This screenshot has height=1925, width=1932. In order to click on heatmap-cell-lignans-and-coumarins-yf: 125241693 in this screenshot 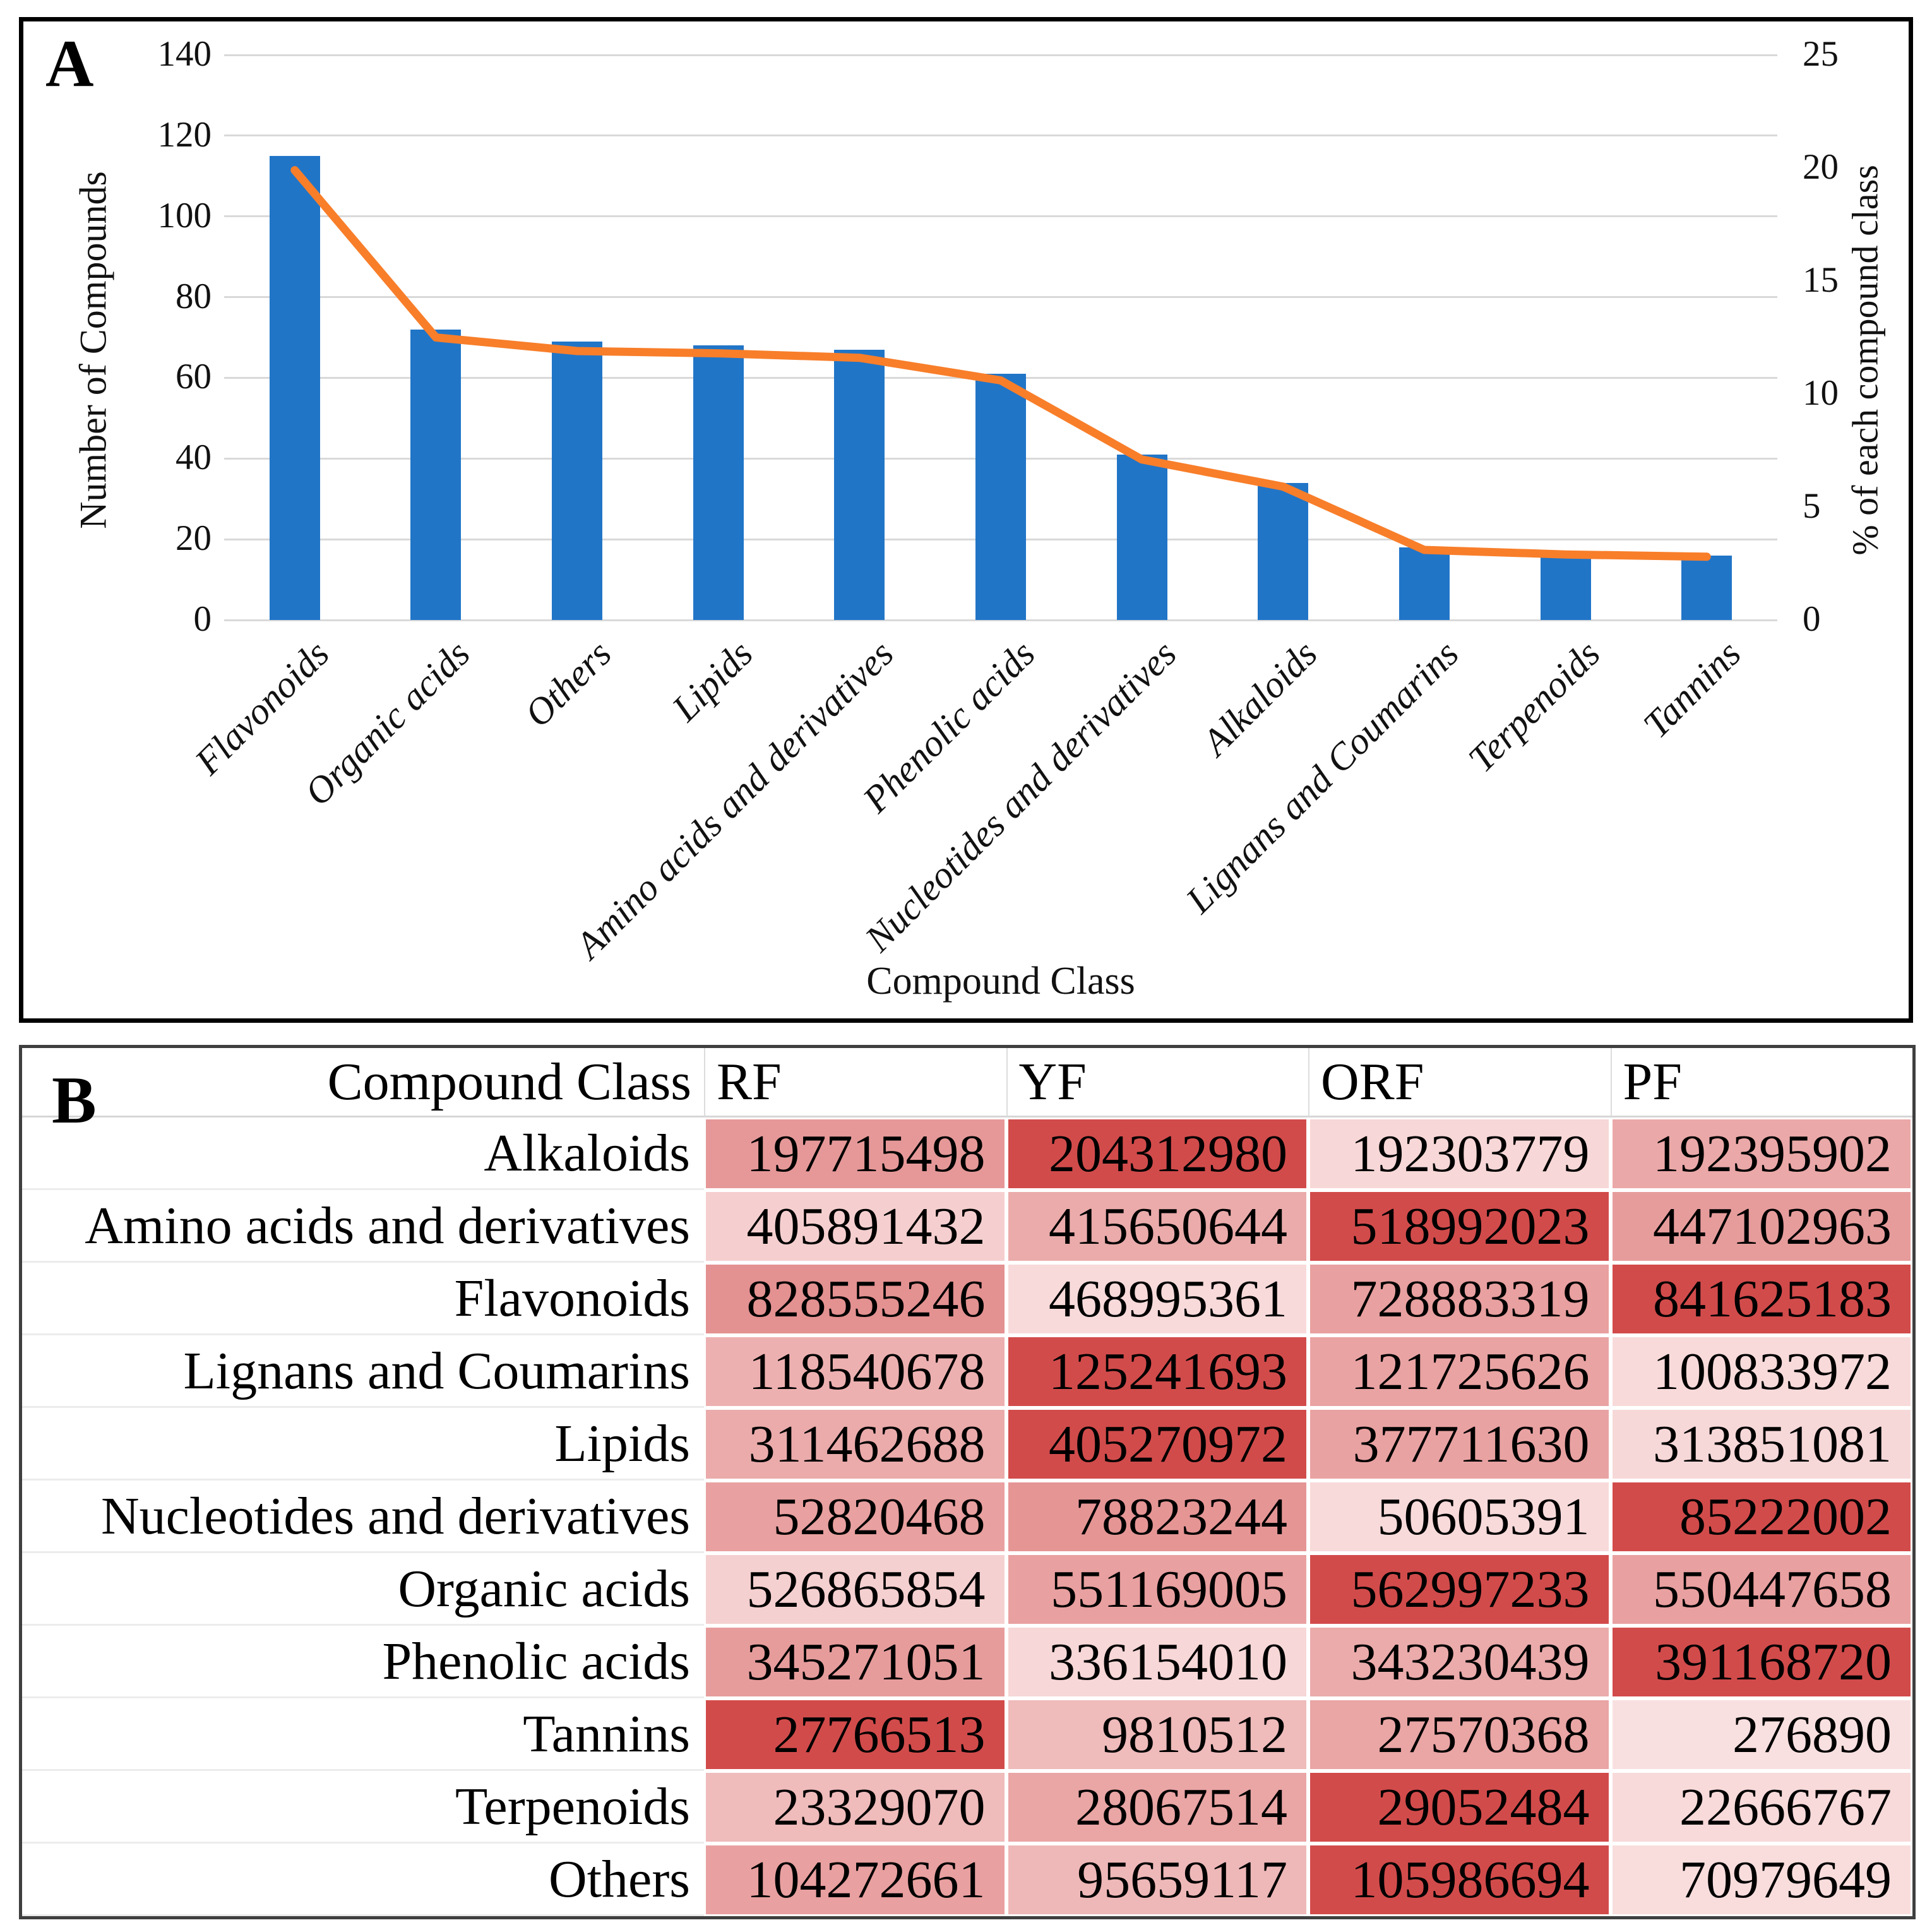, I will do `click(1157, 1371)`.